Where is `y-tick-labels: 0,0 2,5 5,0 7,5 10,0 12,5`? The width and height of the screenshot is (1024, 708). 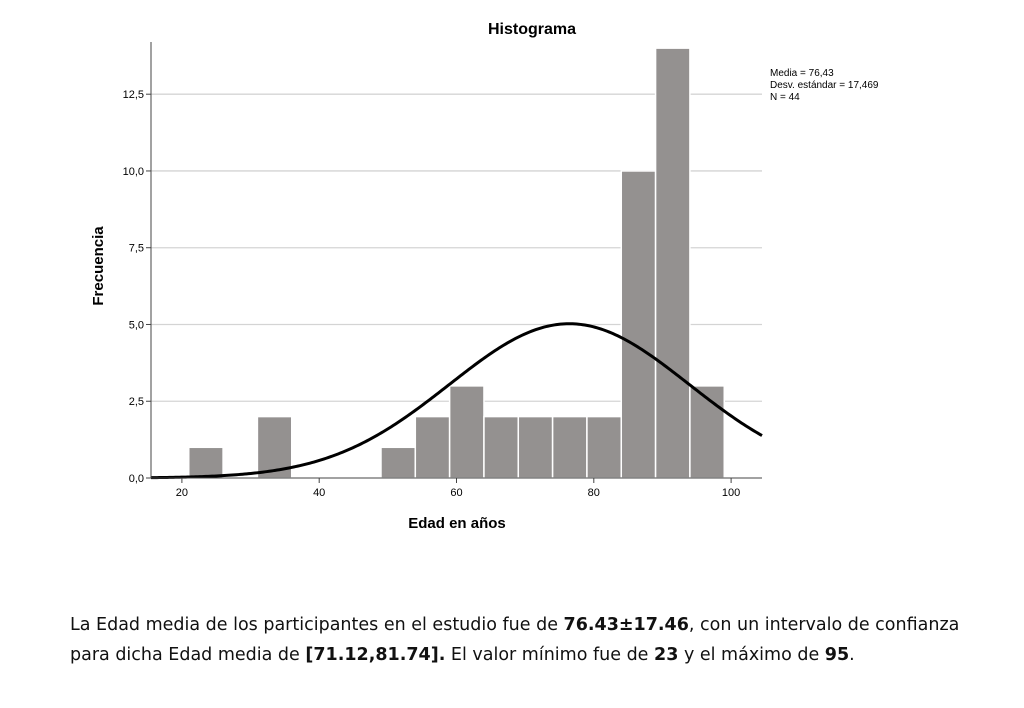
y-tick-labels: 0,0 2,5 5,0 7,5 10,0 12,5 is located at coordinates (133, 287).